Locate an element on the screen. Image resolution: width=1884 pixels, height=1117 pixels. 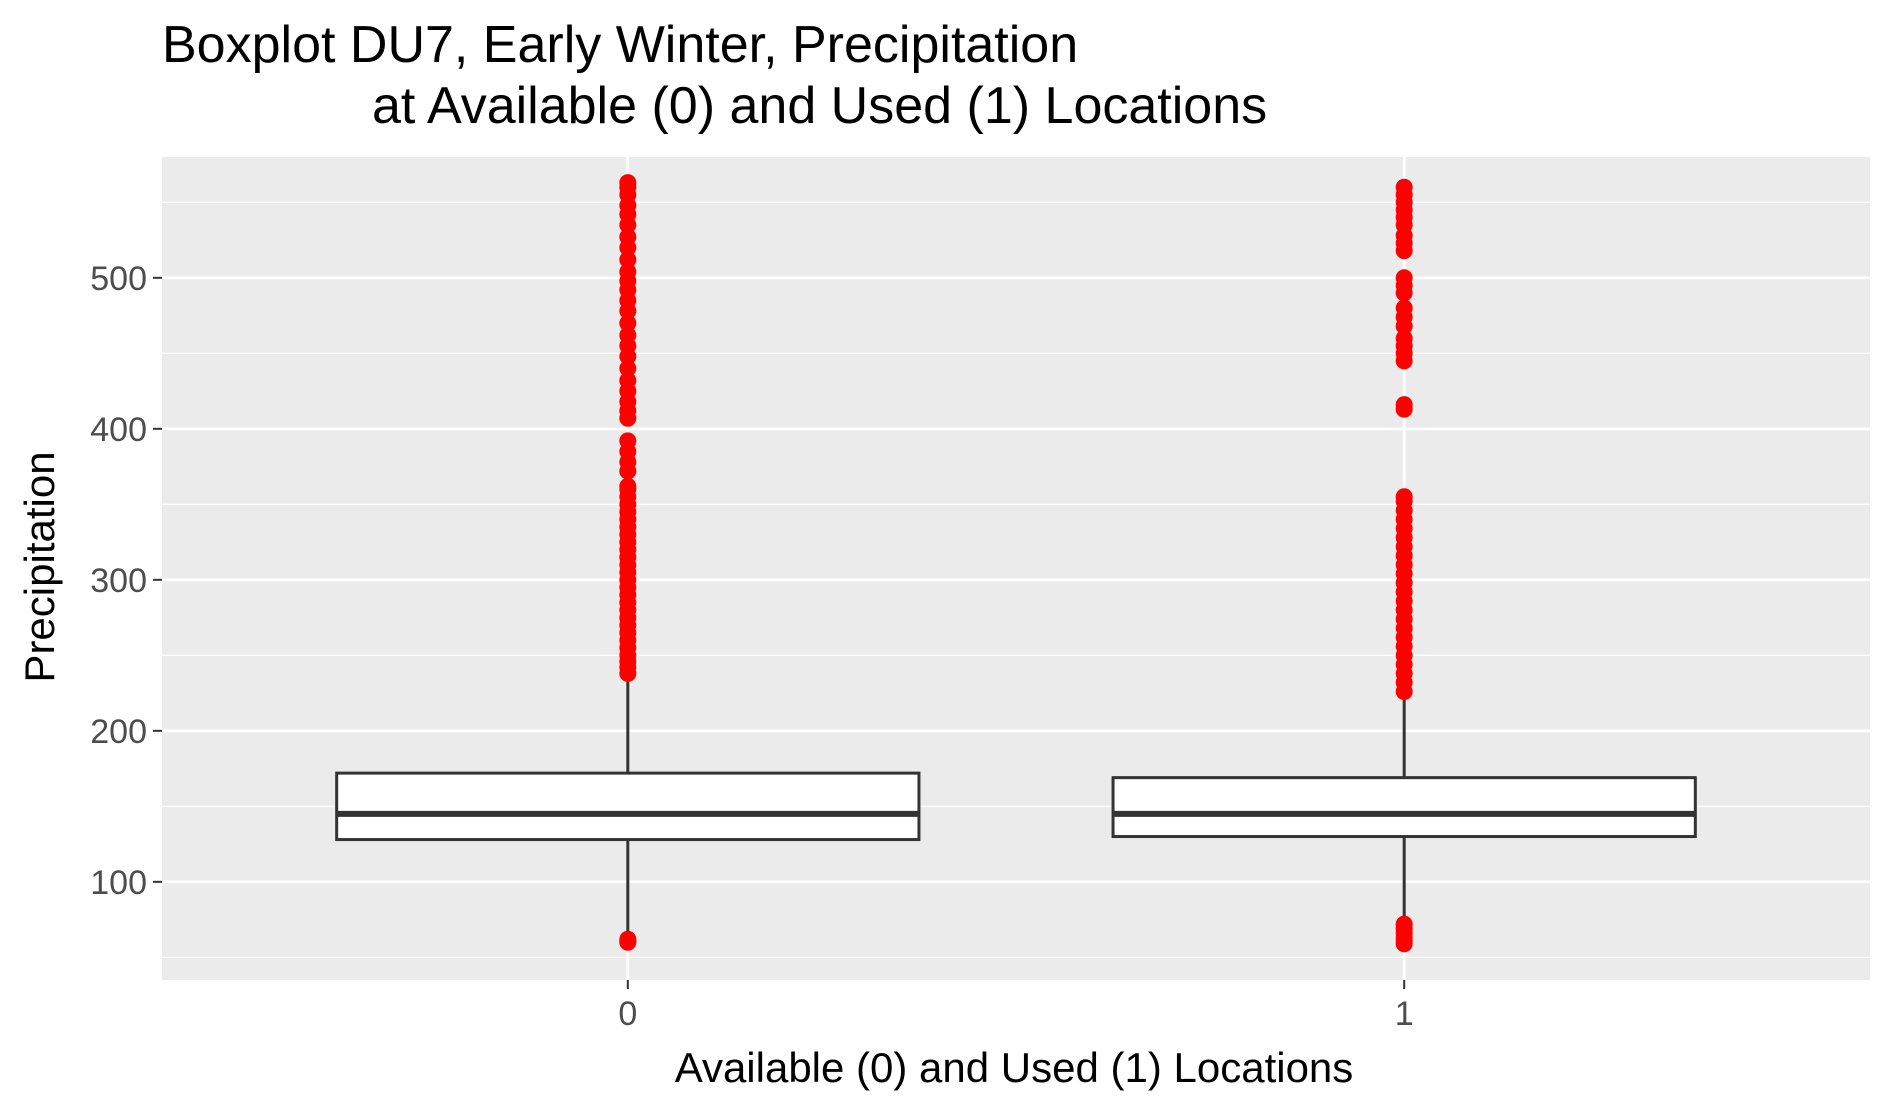
y-tick-label: 200 is located at coordinates (118, 732).